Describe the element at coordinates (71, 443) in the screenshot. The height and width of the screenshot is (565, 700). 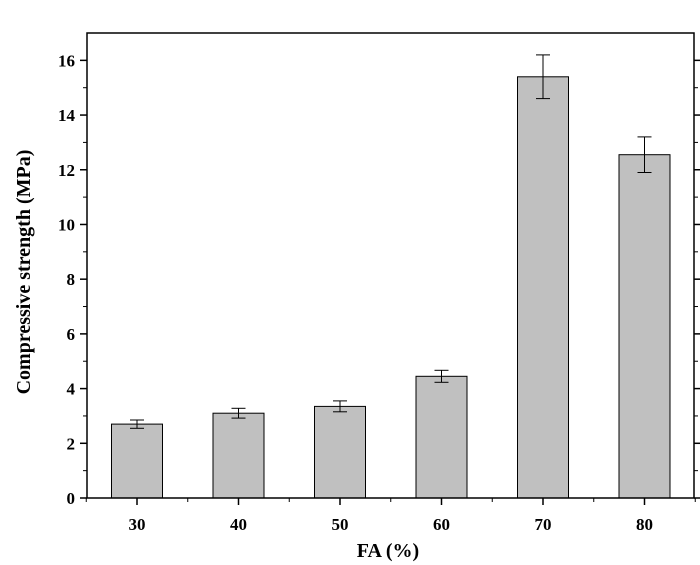
I see `y-tick-label: 2` at that location.